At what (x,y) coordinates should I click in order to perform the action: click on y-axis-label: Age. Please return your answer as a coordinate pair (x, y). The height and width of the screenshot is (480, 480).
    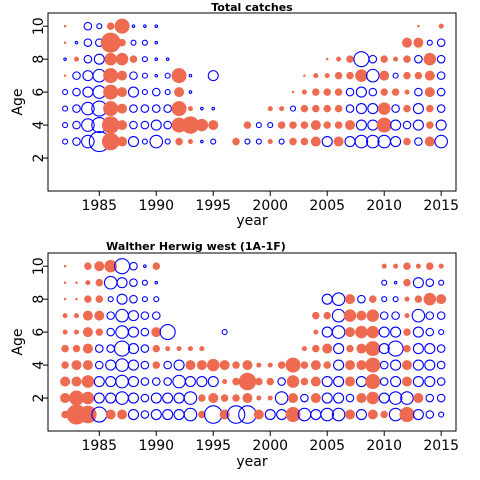
    Looking at the image, I should click on (18, 101).